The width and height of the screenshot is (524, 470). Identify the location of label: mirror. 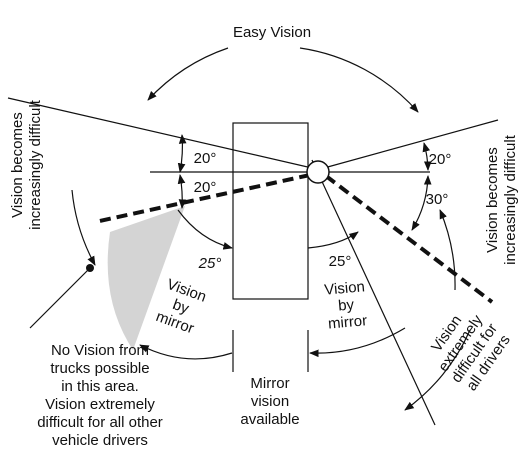
(347, 322).